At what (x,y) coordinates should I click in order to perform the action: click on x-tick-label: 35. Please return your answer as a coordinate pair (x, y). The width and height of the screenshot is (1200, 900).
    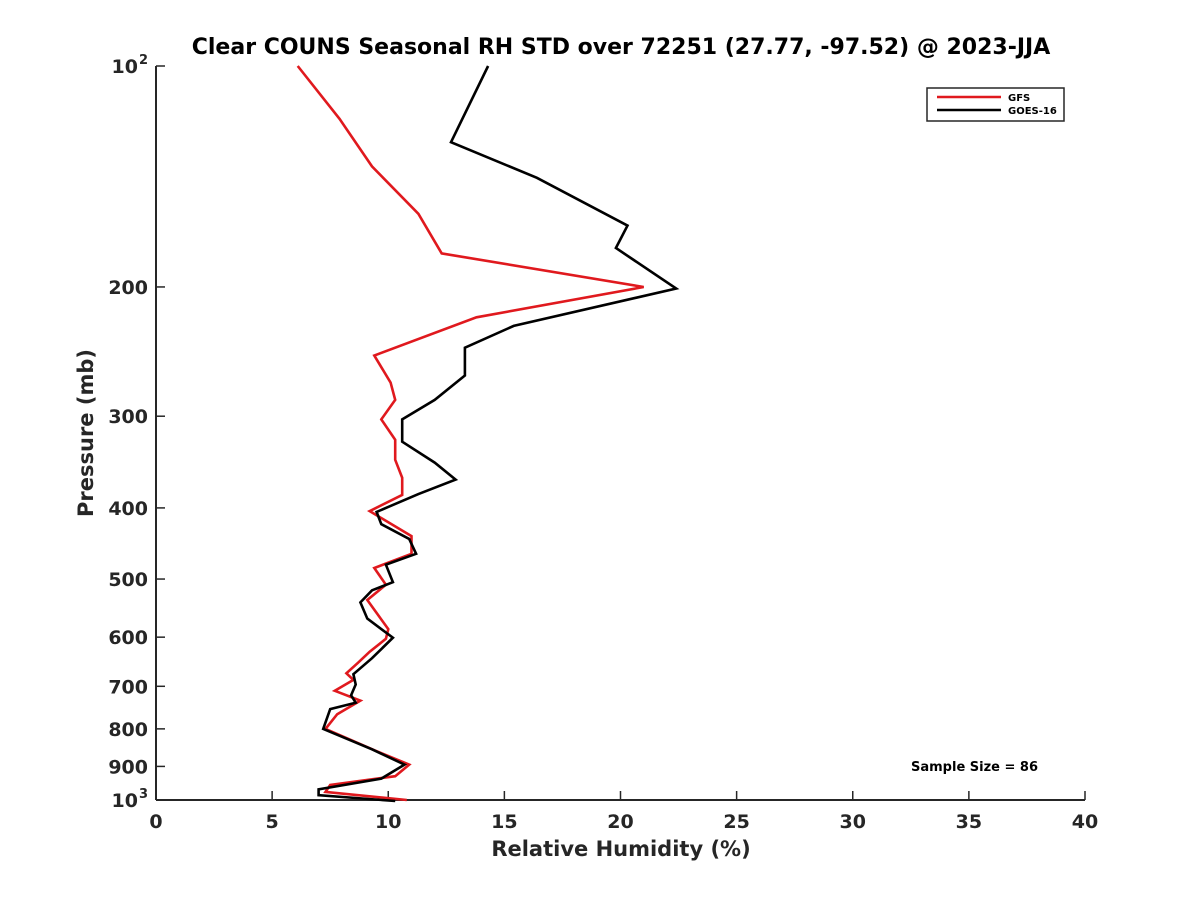
    Looking at the image, I should click on (969, 822).